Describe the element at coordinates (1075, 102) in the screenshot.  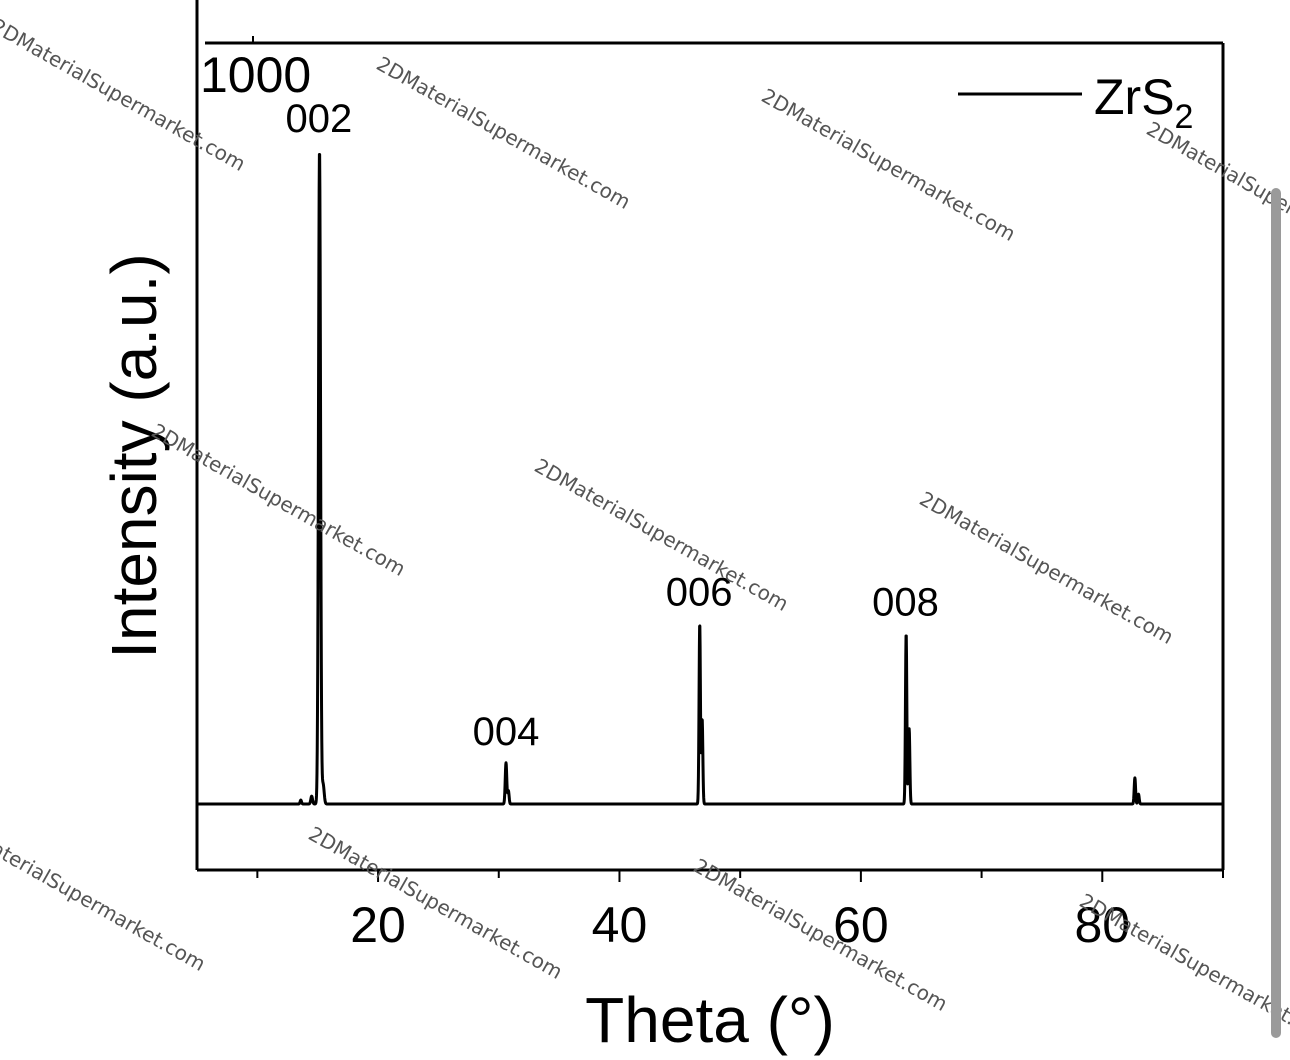
I see `legend: ZrS2` at that location.